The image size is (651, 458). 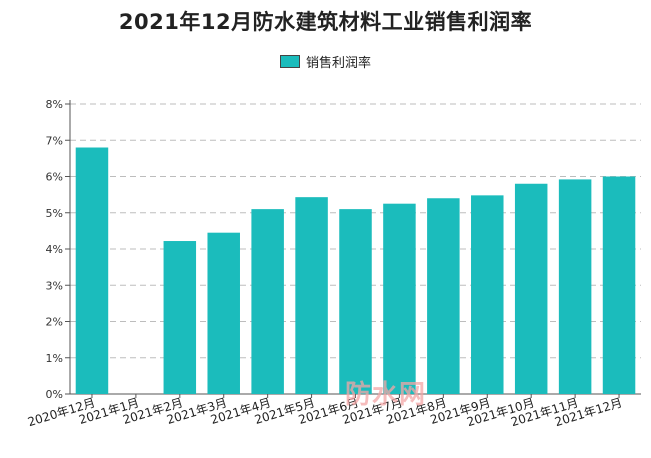 What do you see at coordinates (54, 213) in the screenshot?
I see `y-tick-label: 5%` at bounding box center [54, 213].